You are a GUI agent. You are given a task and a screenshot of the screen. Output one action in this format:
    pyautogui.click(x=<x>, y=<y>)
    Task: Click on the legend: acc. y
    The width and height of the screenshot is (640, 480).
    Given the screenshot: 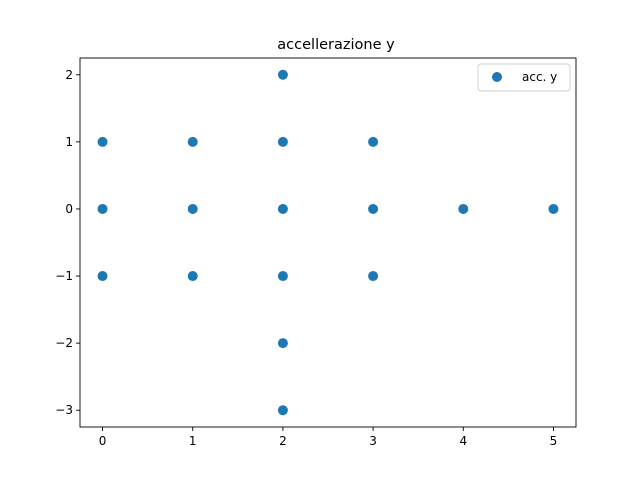 What is the action you would take?
    pyautogui.click(x=524, y=77)
    